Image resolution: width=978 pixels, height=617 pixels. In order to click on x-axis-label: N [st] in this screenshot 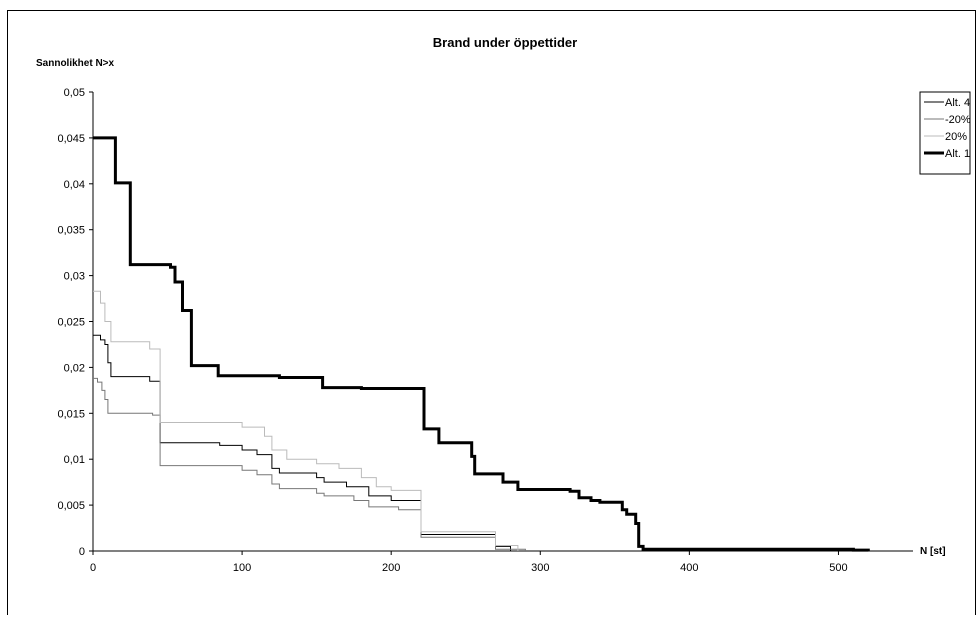, I will do `click(933, 551)`.